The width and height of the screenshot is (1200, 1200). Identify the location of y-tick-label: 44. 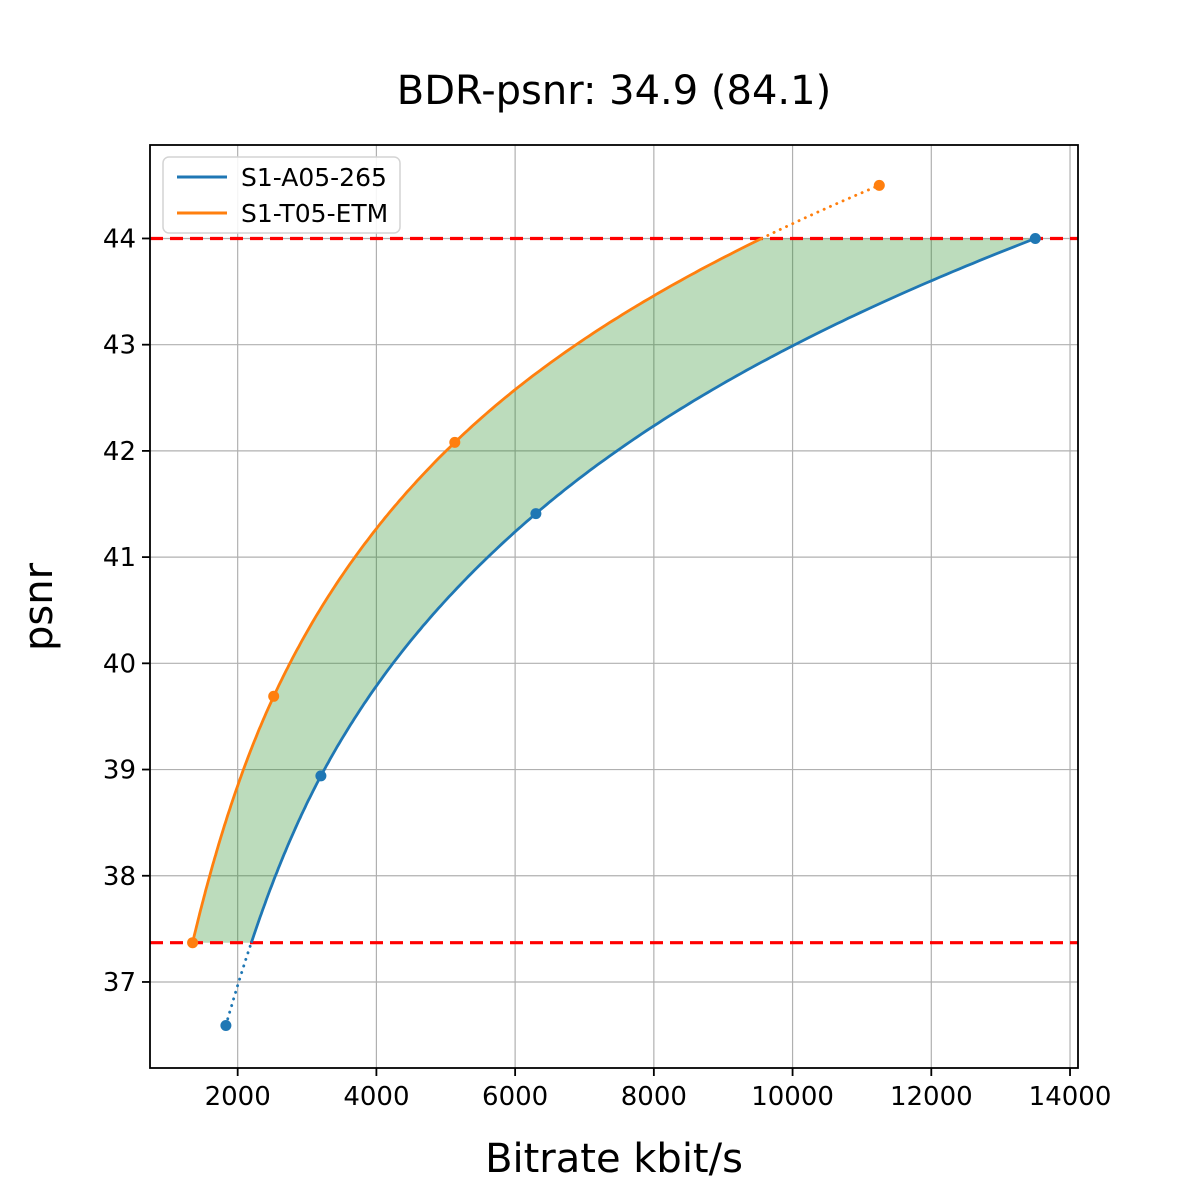
(119, 239).